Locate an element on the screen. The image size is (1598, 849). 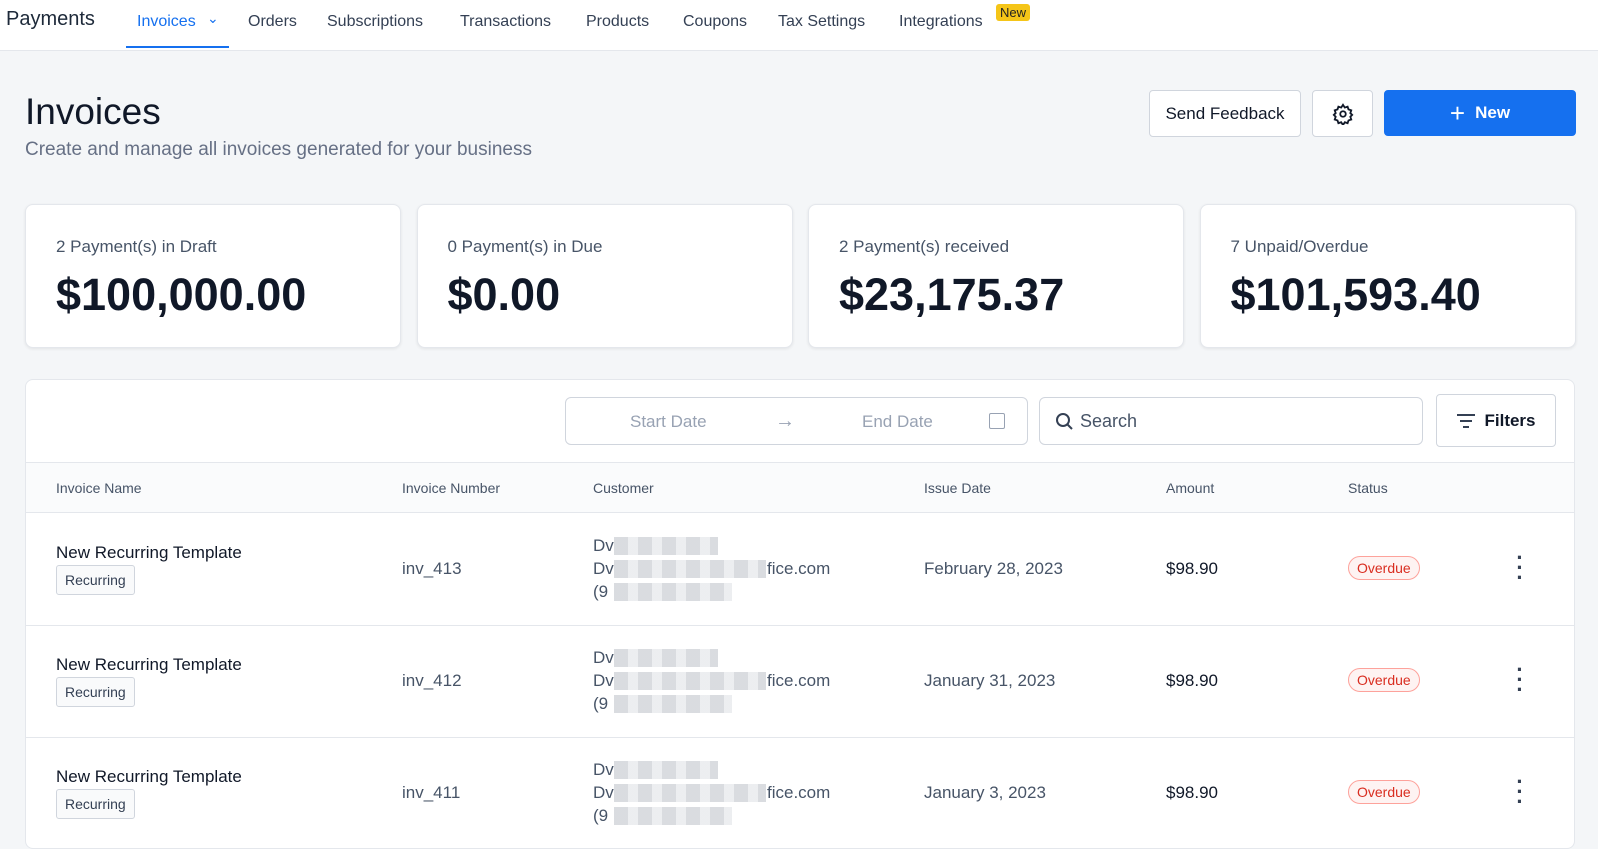
stat-label: 2 Payment(s) received is located at coordinates (924, 246).